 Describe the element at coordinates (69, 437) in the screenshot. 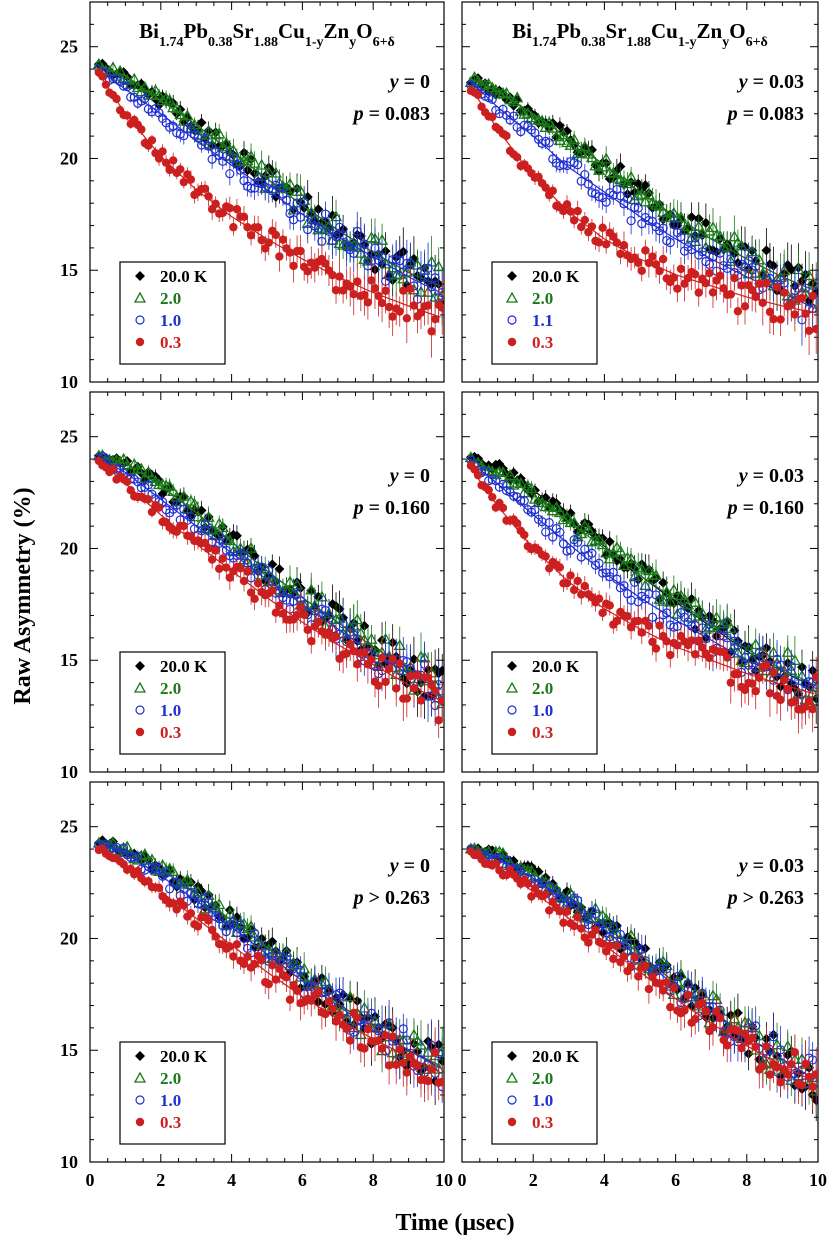

I see `y-tick-label: 25` at that location.